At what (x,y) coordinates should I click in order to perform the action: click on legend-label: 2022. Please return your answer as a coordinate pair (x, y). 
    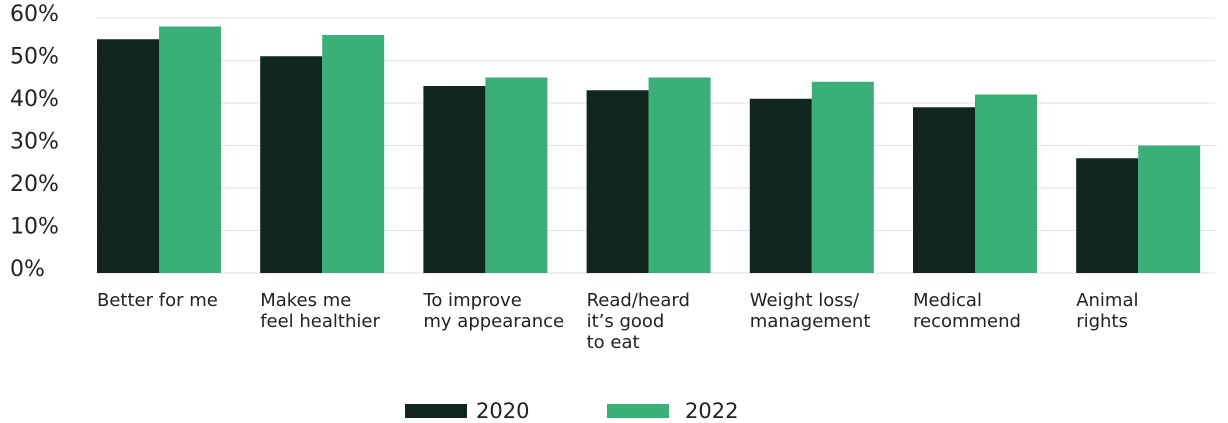
    Looking at the image, I should click on (711, 411).